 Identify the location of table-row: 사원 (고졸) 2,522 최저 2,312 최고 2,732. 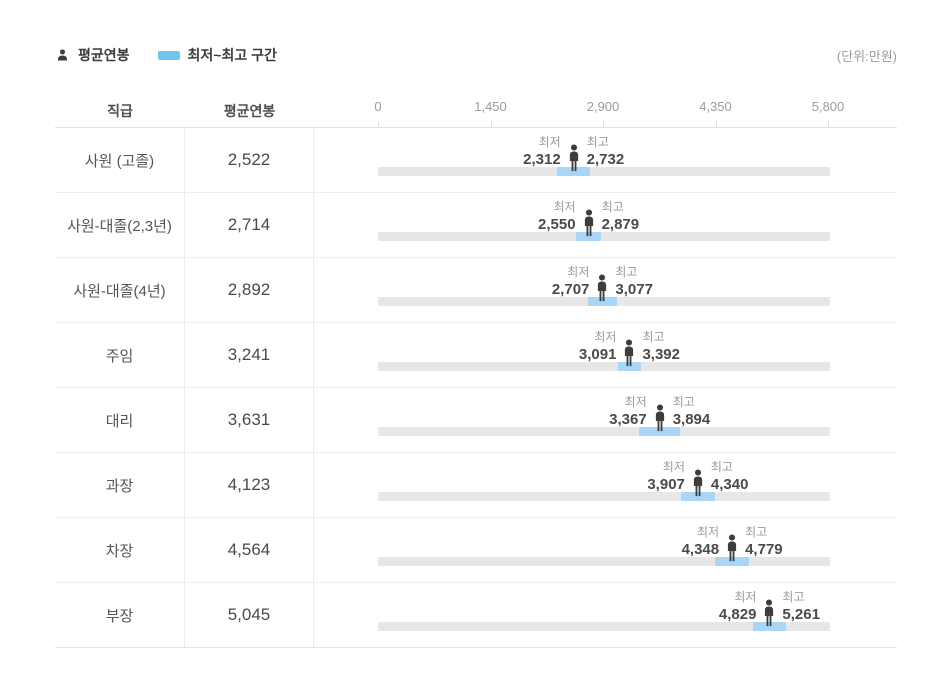
(476, 160).